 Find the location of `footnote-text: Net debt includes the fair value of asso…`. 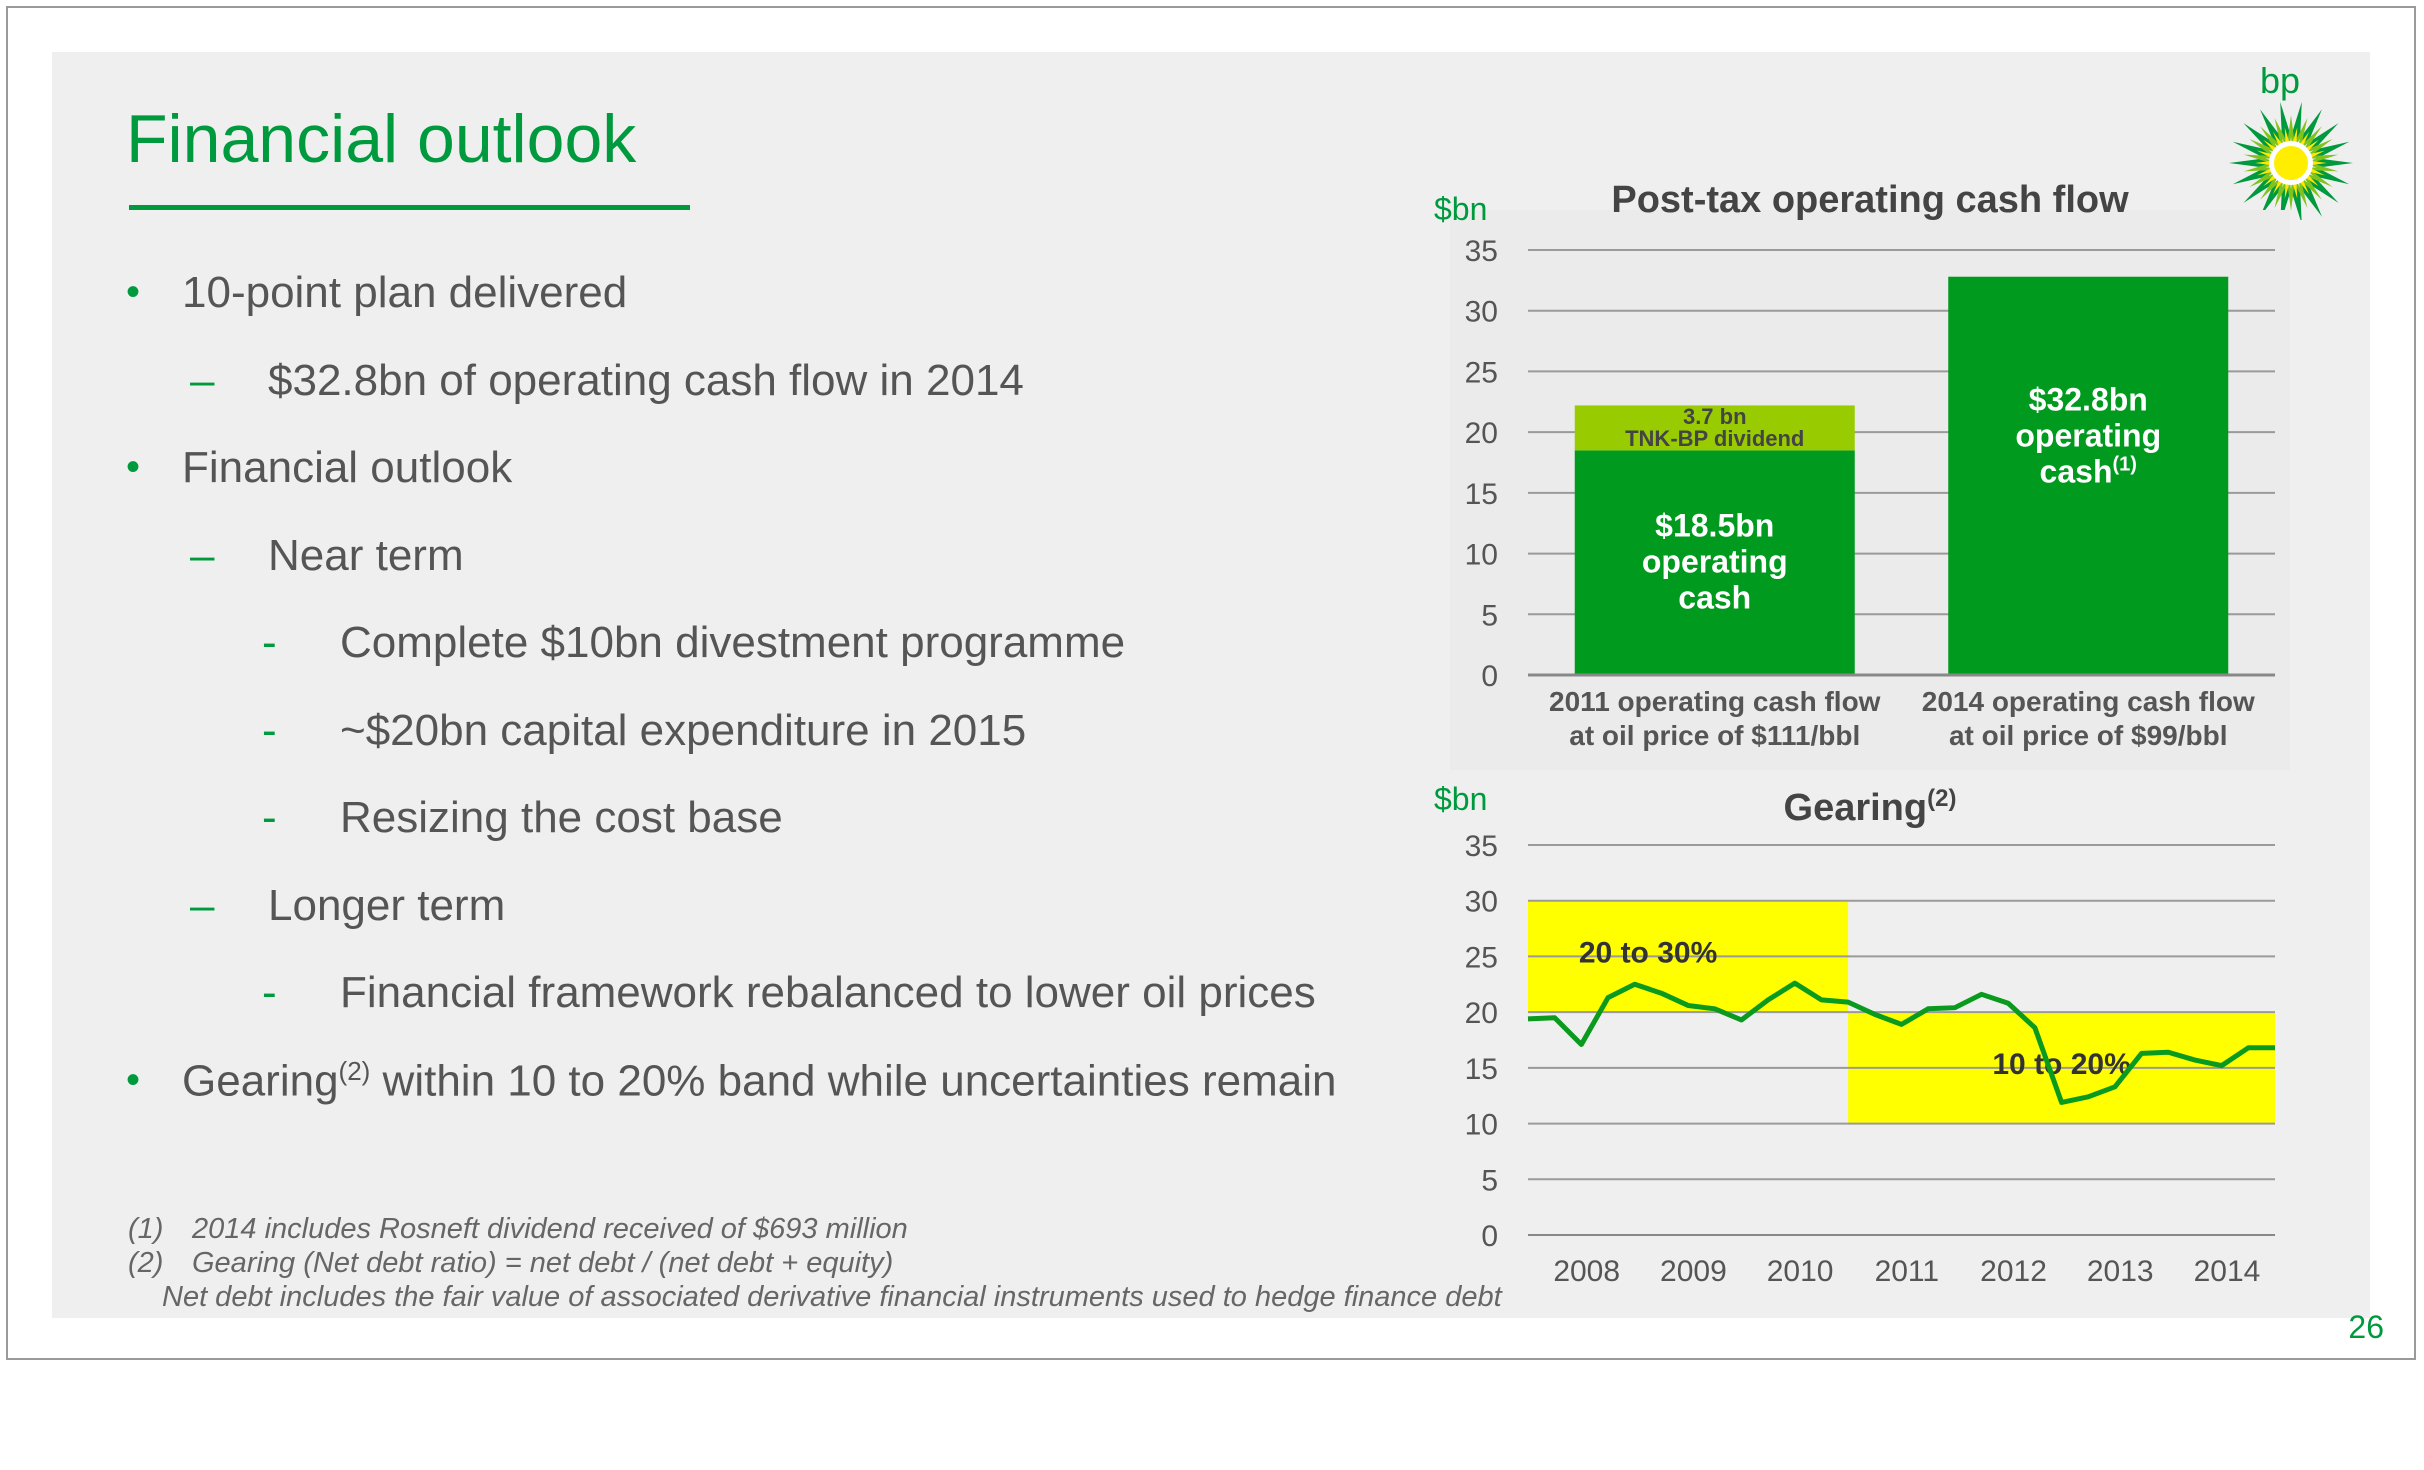

footnote-text: Net debt includes the fair value of asso… is located at coordinates (832, 1297).